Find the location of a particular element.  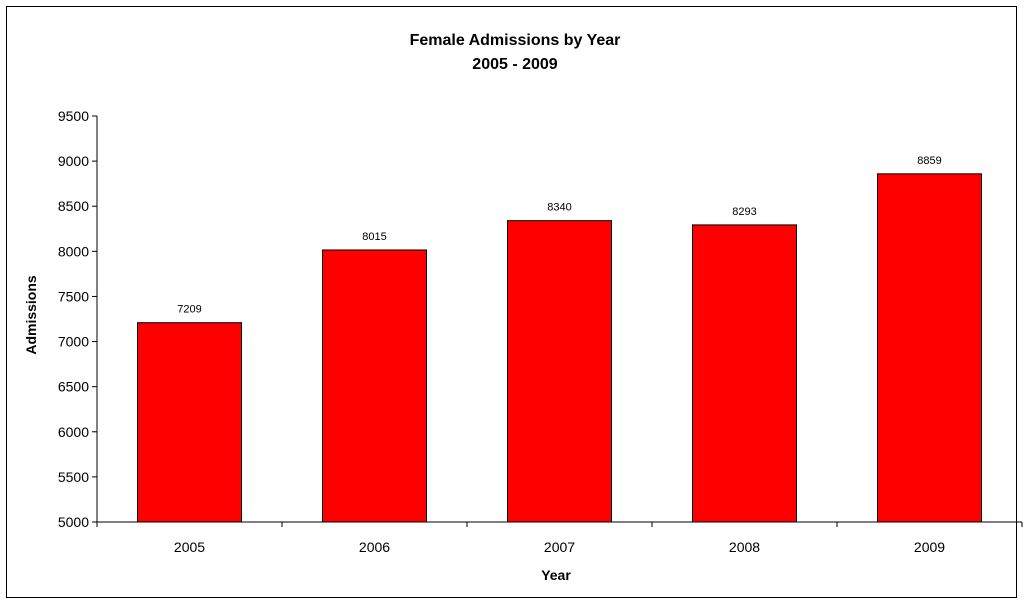

data-label-2006: 8015 is located at coordinates (374, 237).